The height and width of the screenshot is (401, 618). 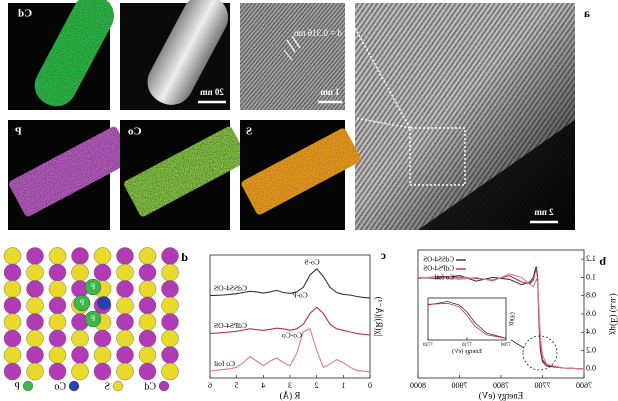 I want to click on y-axis-label: χμ(E) (a.u.), so click(x=613, y=314).